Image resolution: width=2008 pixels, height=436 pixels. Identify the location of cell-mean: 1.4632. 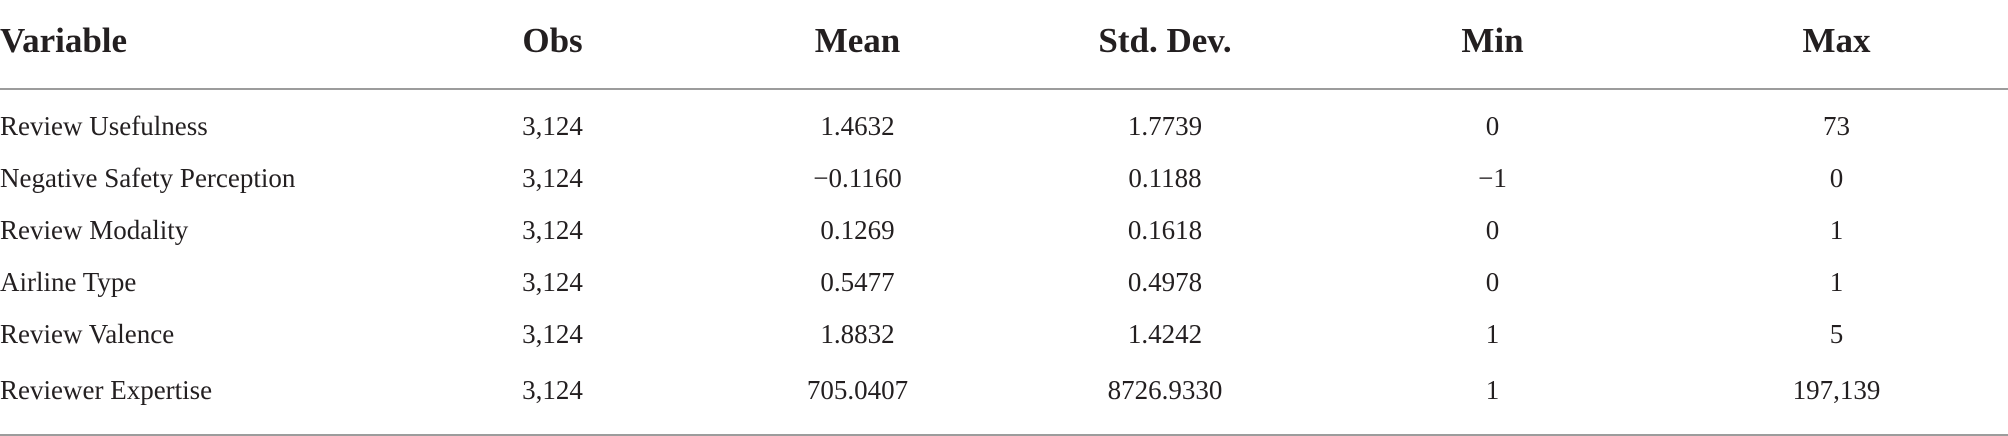
(857, 125).